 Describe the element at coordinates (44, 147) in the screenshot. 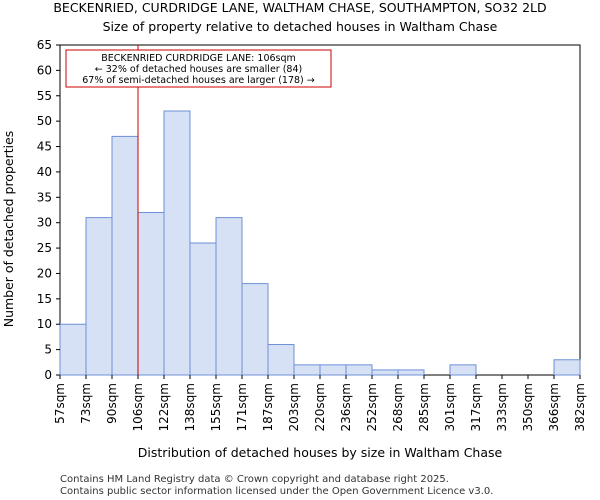

I see `y-tick-label: 45` at that location.